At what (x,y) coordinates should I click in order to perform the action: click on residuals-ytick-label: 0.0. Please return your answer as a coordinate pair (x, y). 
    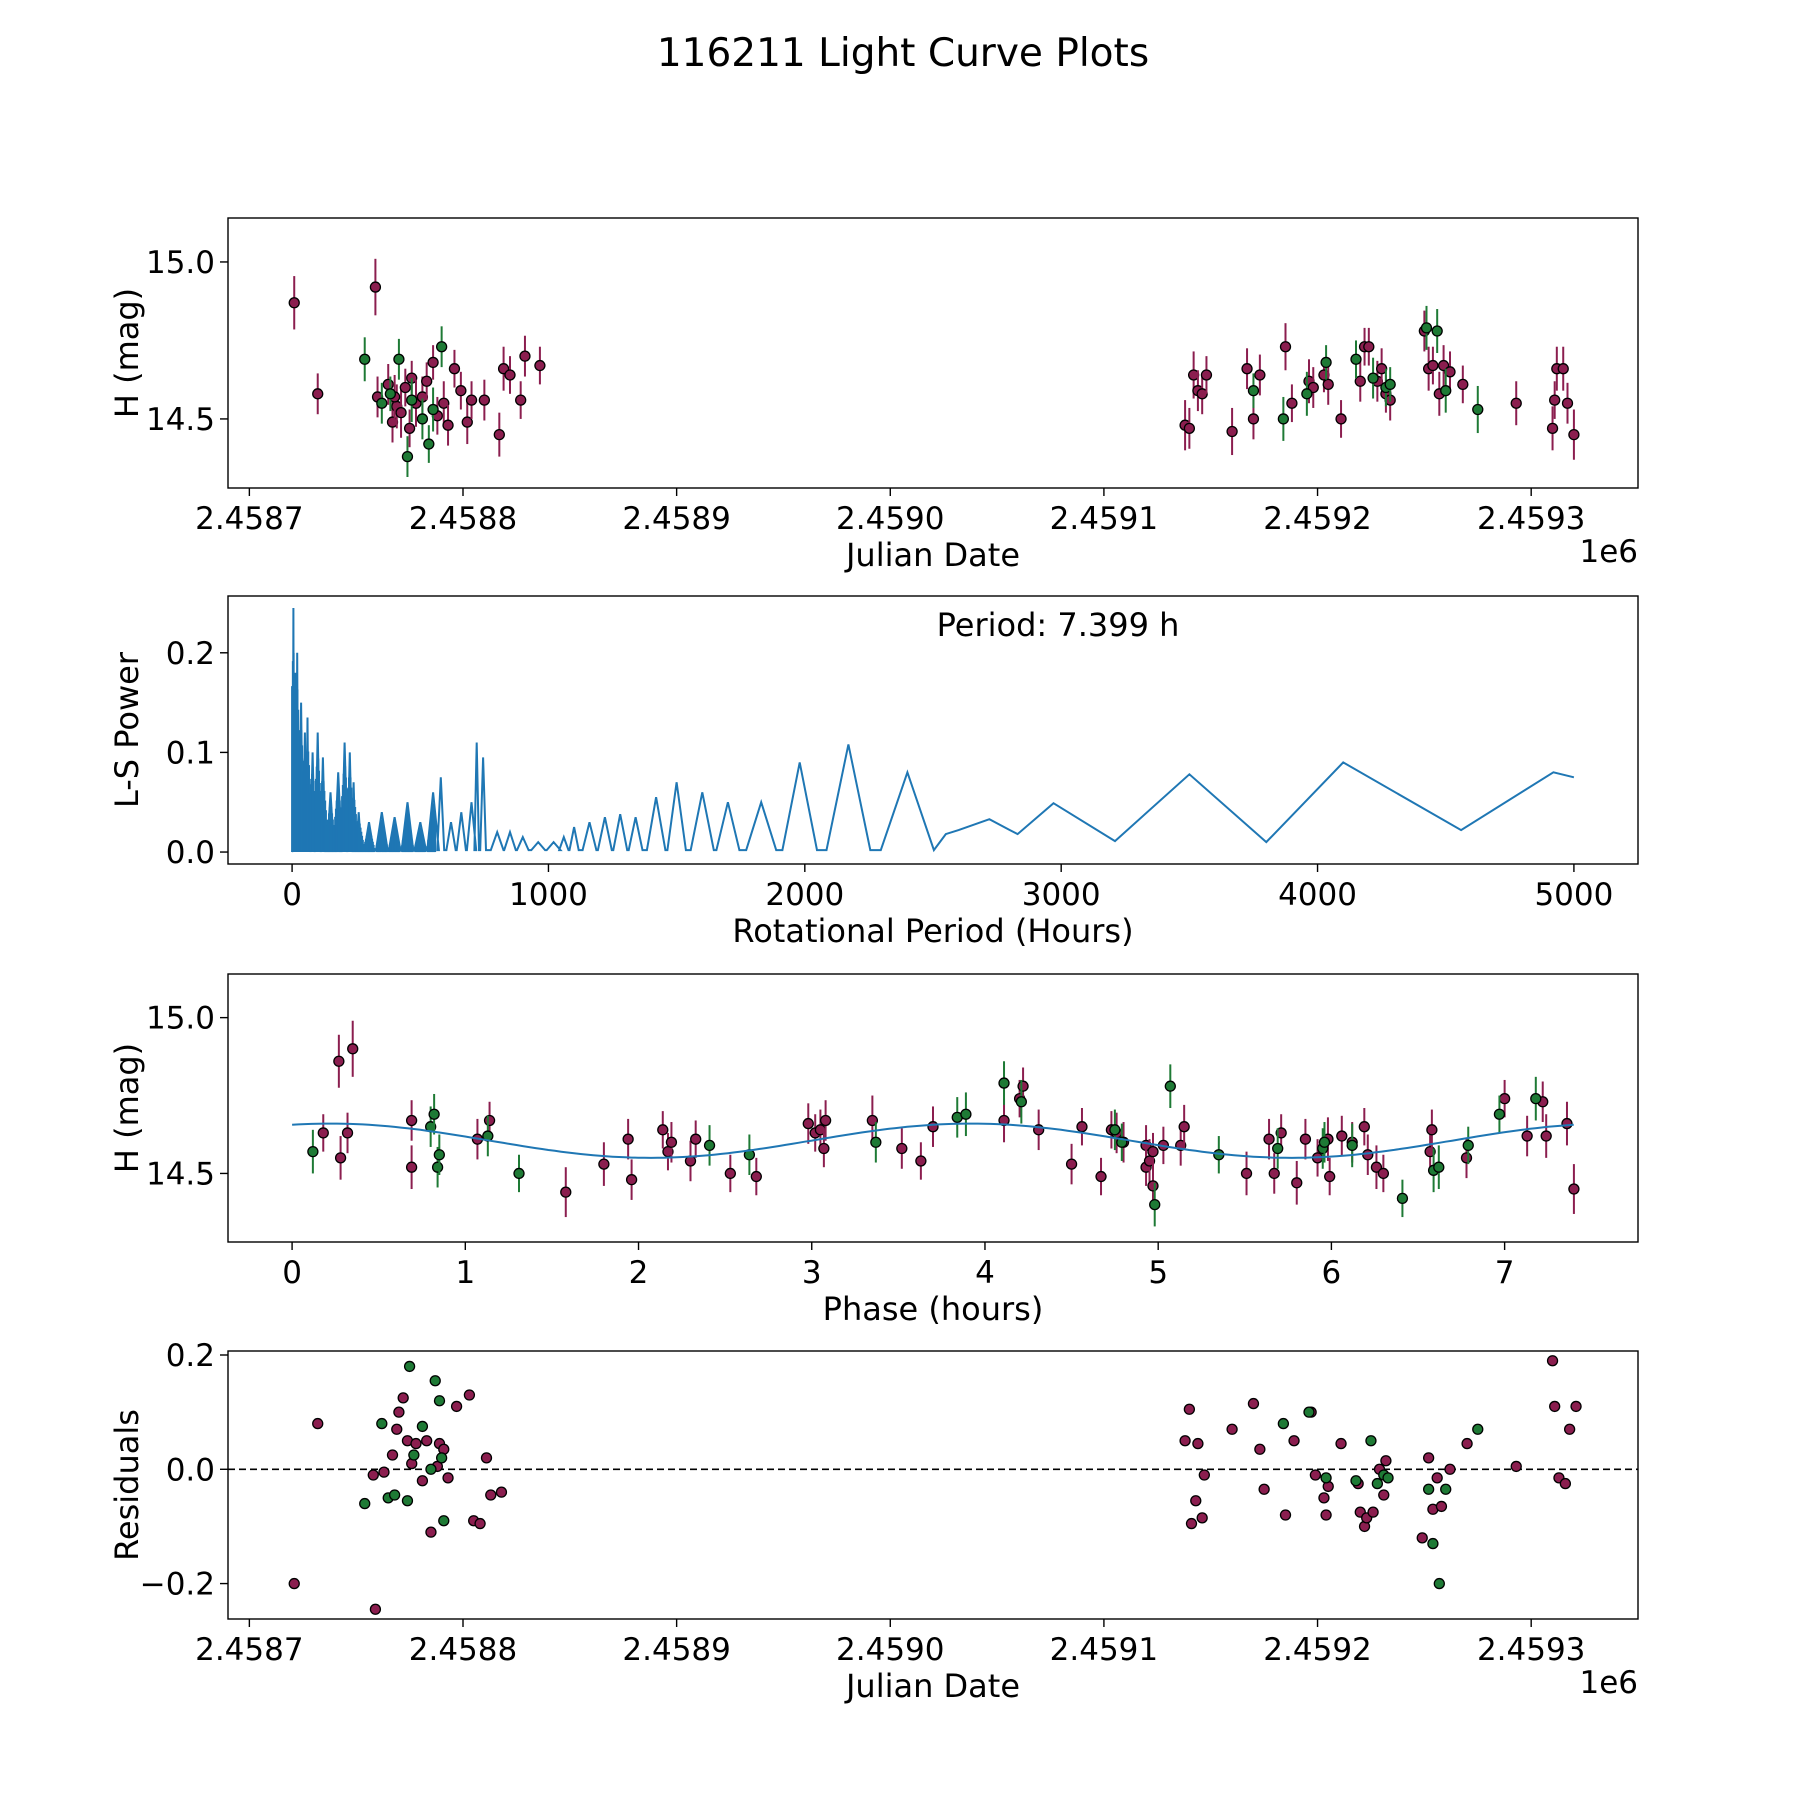
    Looking at the image, I should click on (190, 1470).